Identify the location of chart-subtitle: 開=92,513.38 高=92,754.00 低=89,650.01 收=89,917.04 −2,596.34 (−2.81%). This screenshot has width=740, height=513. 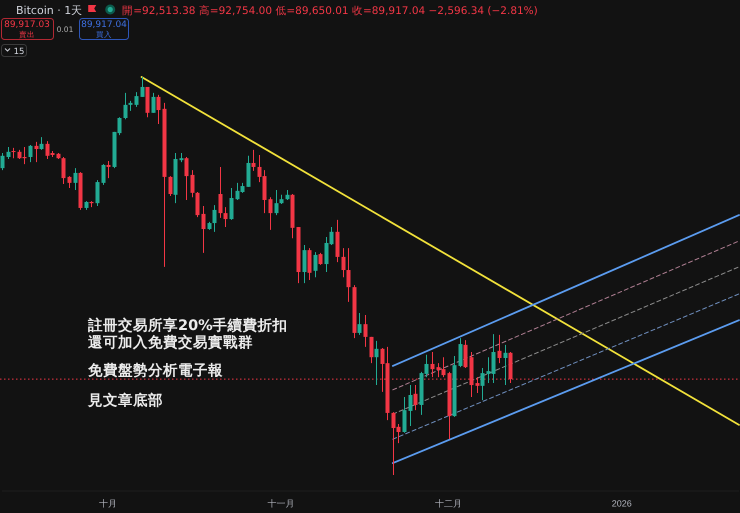
(330, 10).